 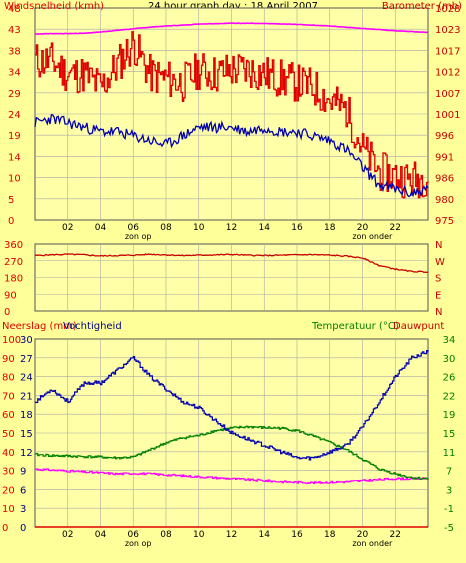 What do you see at coordinates (8, 378) in the screenshot?
I see `y-tick-label-left-1: 80` at bounding box center [8, 378].